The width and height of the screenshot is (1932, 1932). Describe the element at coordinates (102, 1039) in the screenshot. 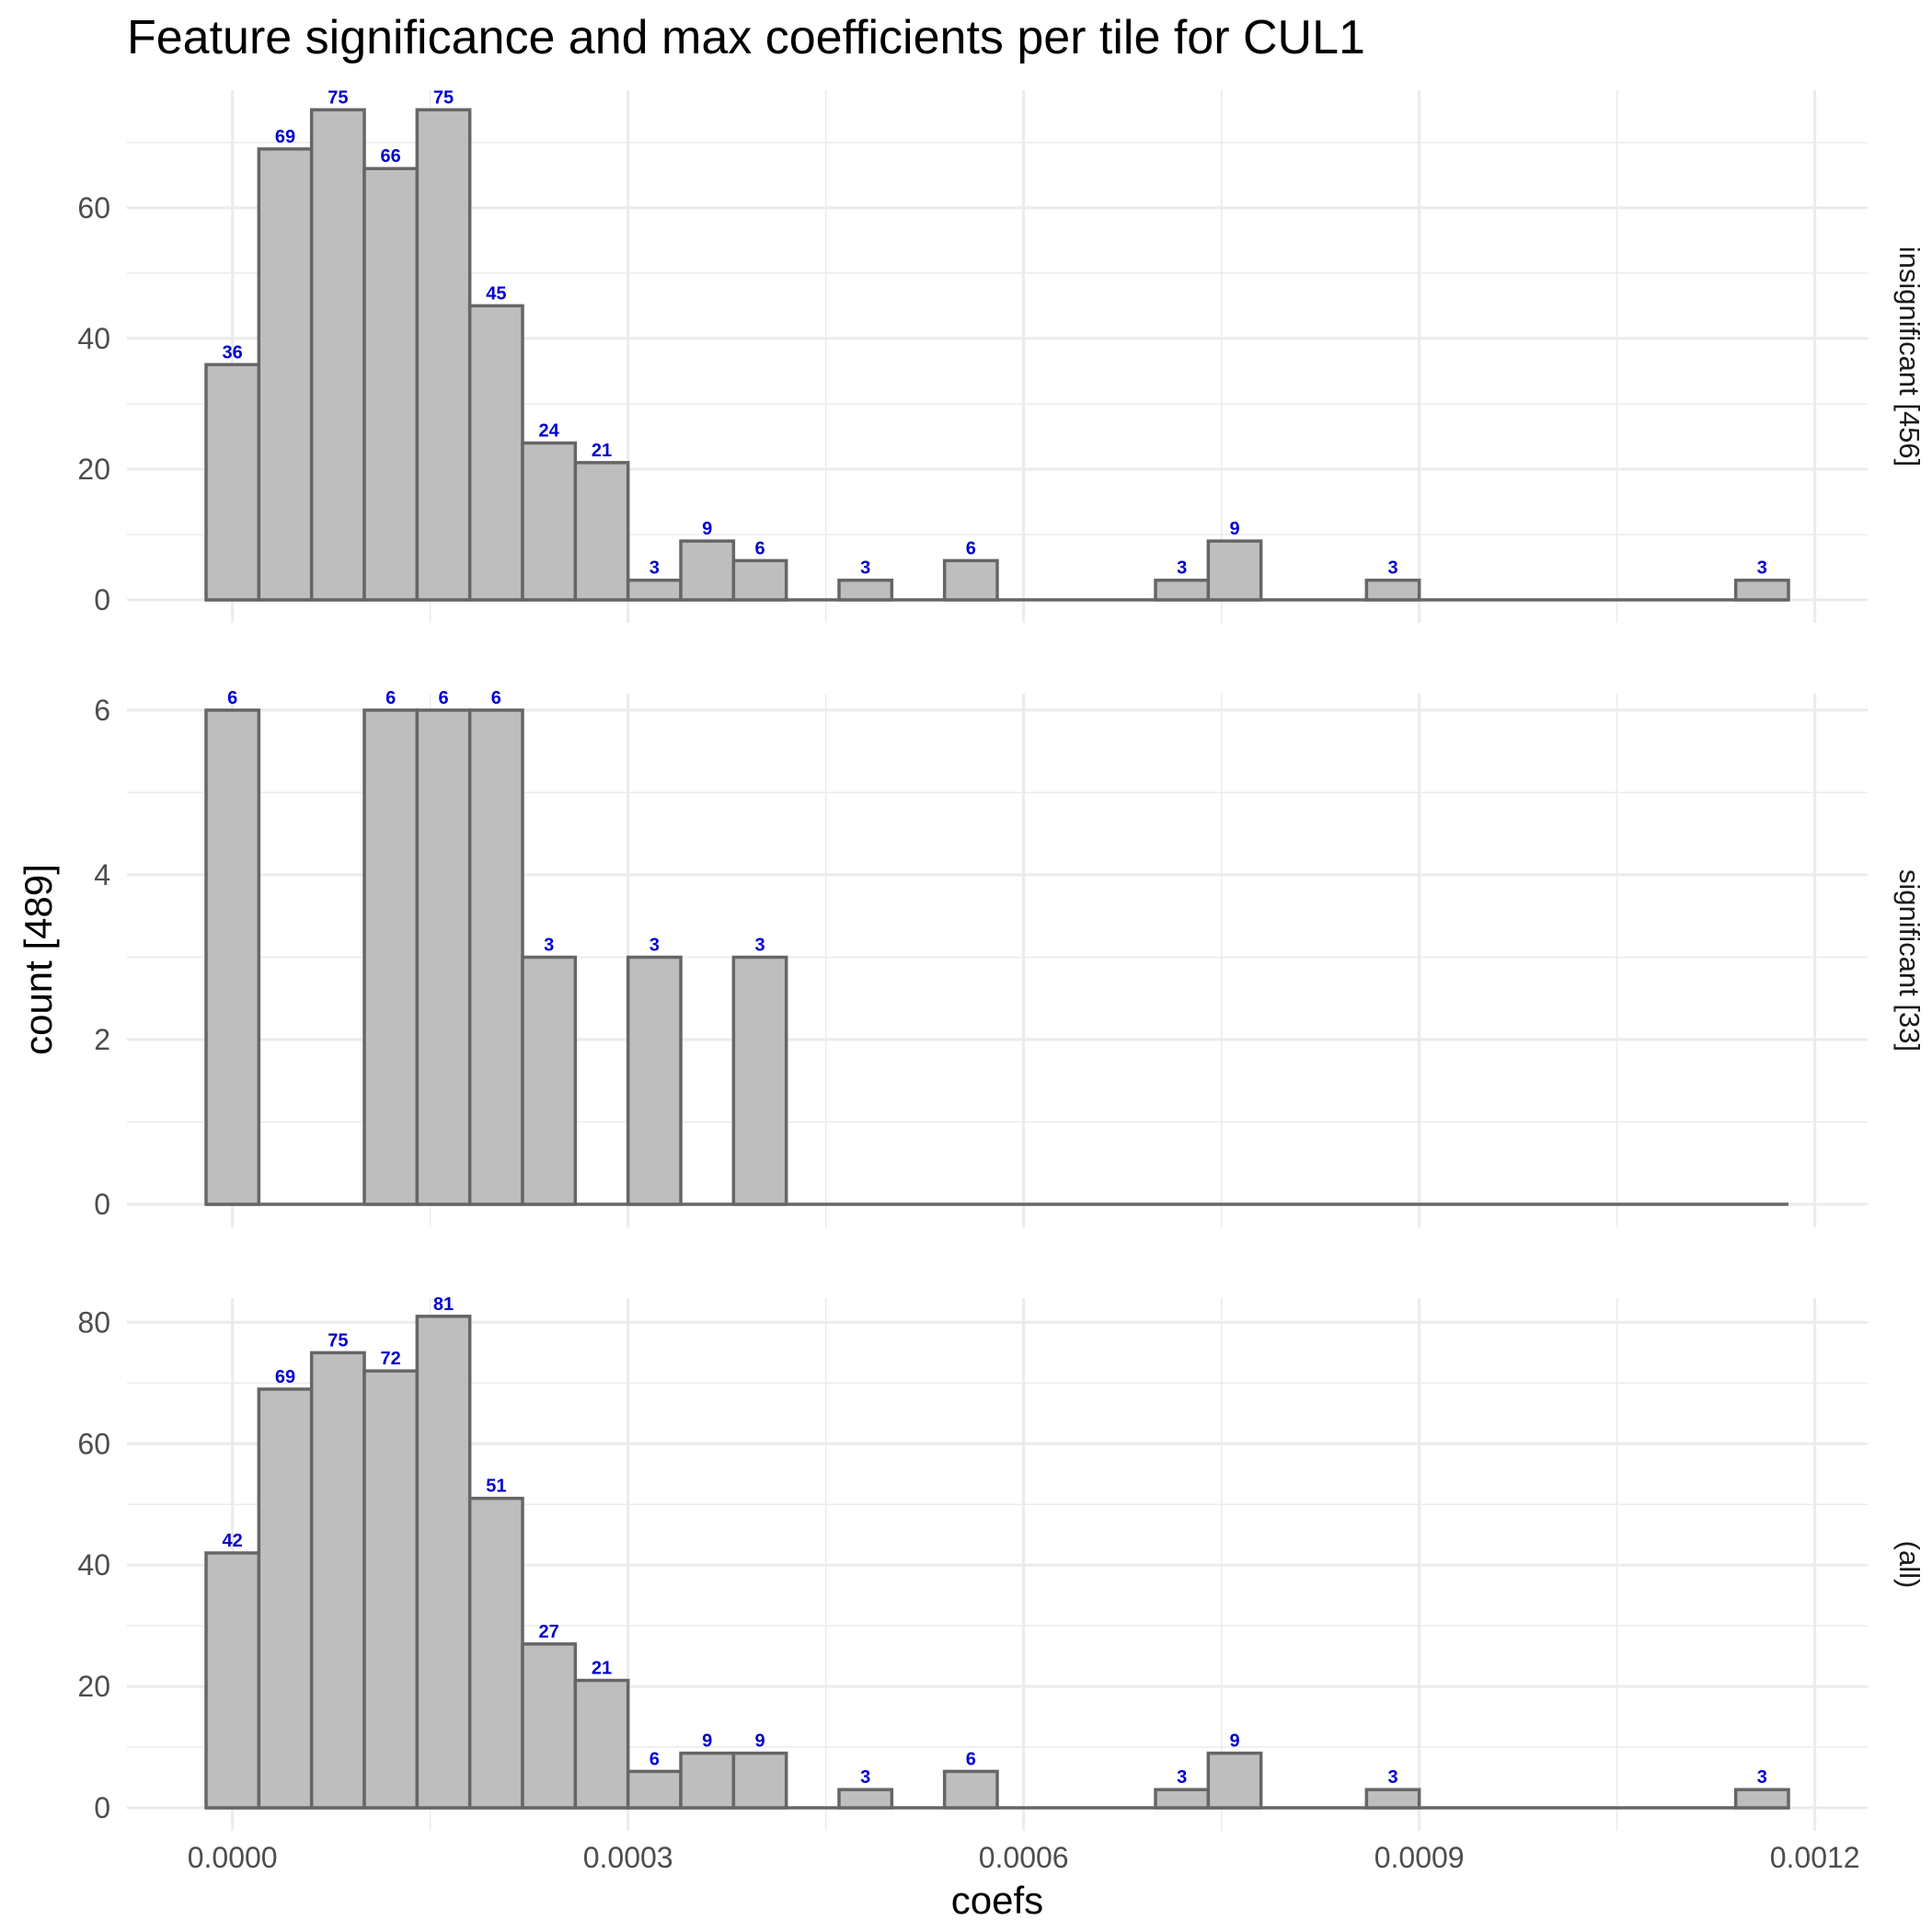

I see `y-tick-label: 2` at that location.